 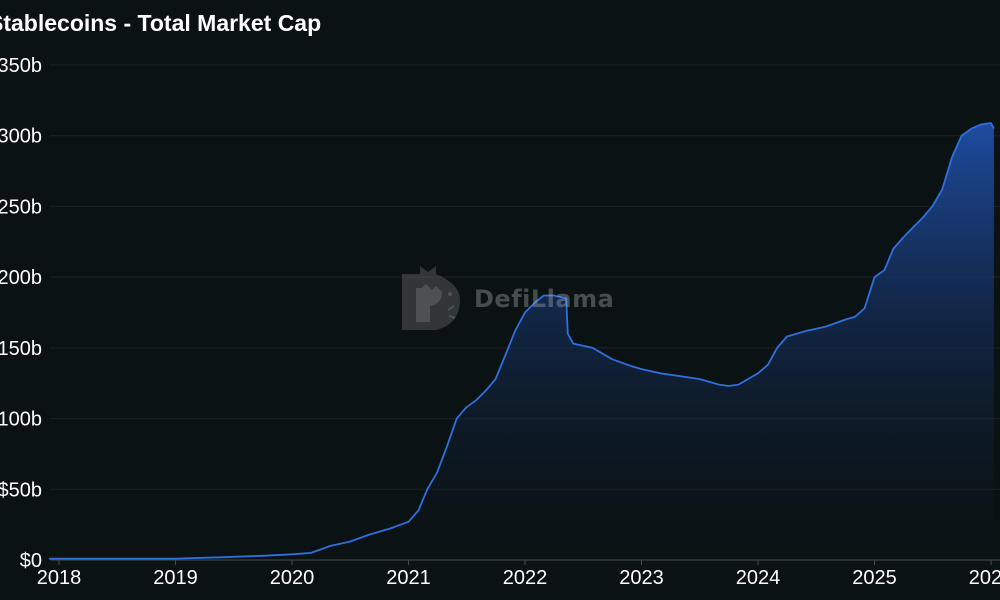 I want to click on x-tick-label: 2018, so click(x=59, y=578).